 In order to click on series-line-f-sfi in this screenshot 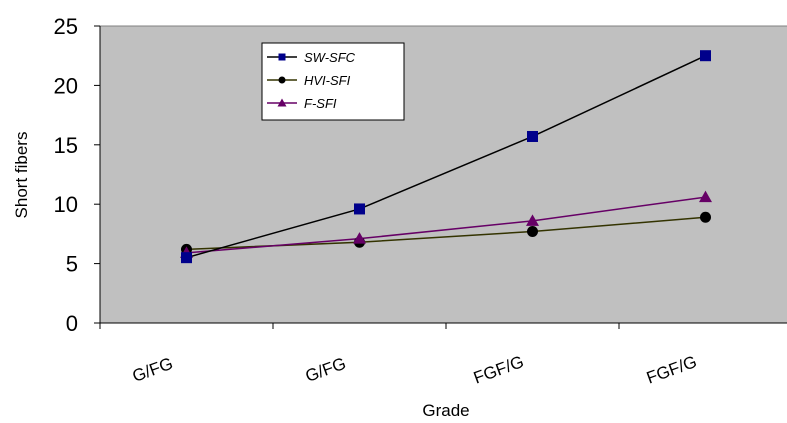, I will do `click(446, 225)`.